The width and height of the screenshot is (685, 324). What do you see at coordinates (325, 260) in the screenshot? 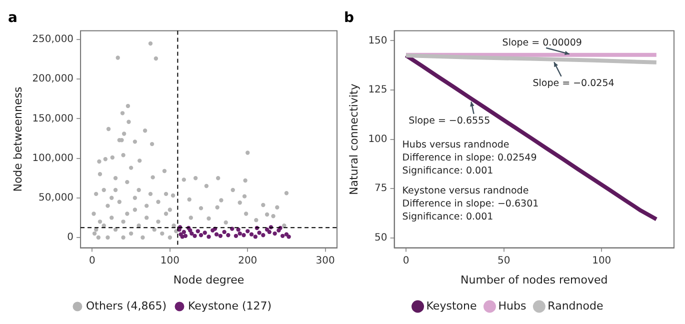
I see `x-tick-label: 300` at bounding box center [325, 260].